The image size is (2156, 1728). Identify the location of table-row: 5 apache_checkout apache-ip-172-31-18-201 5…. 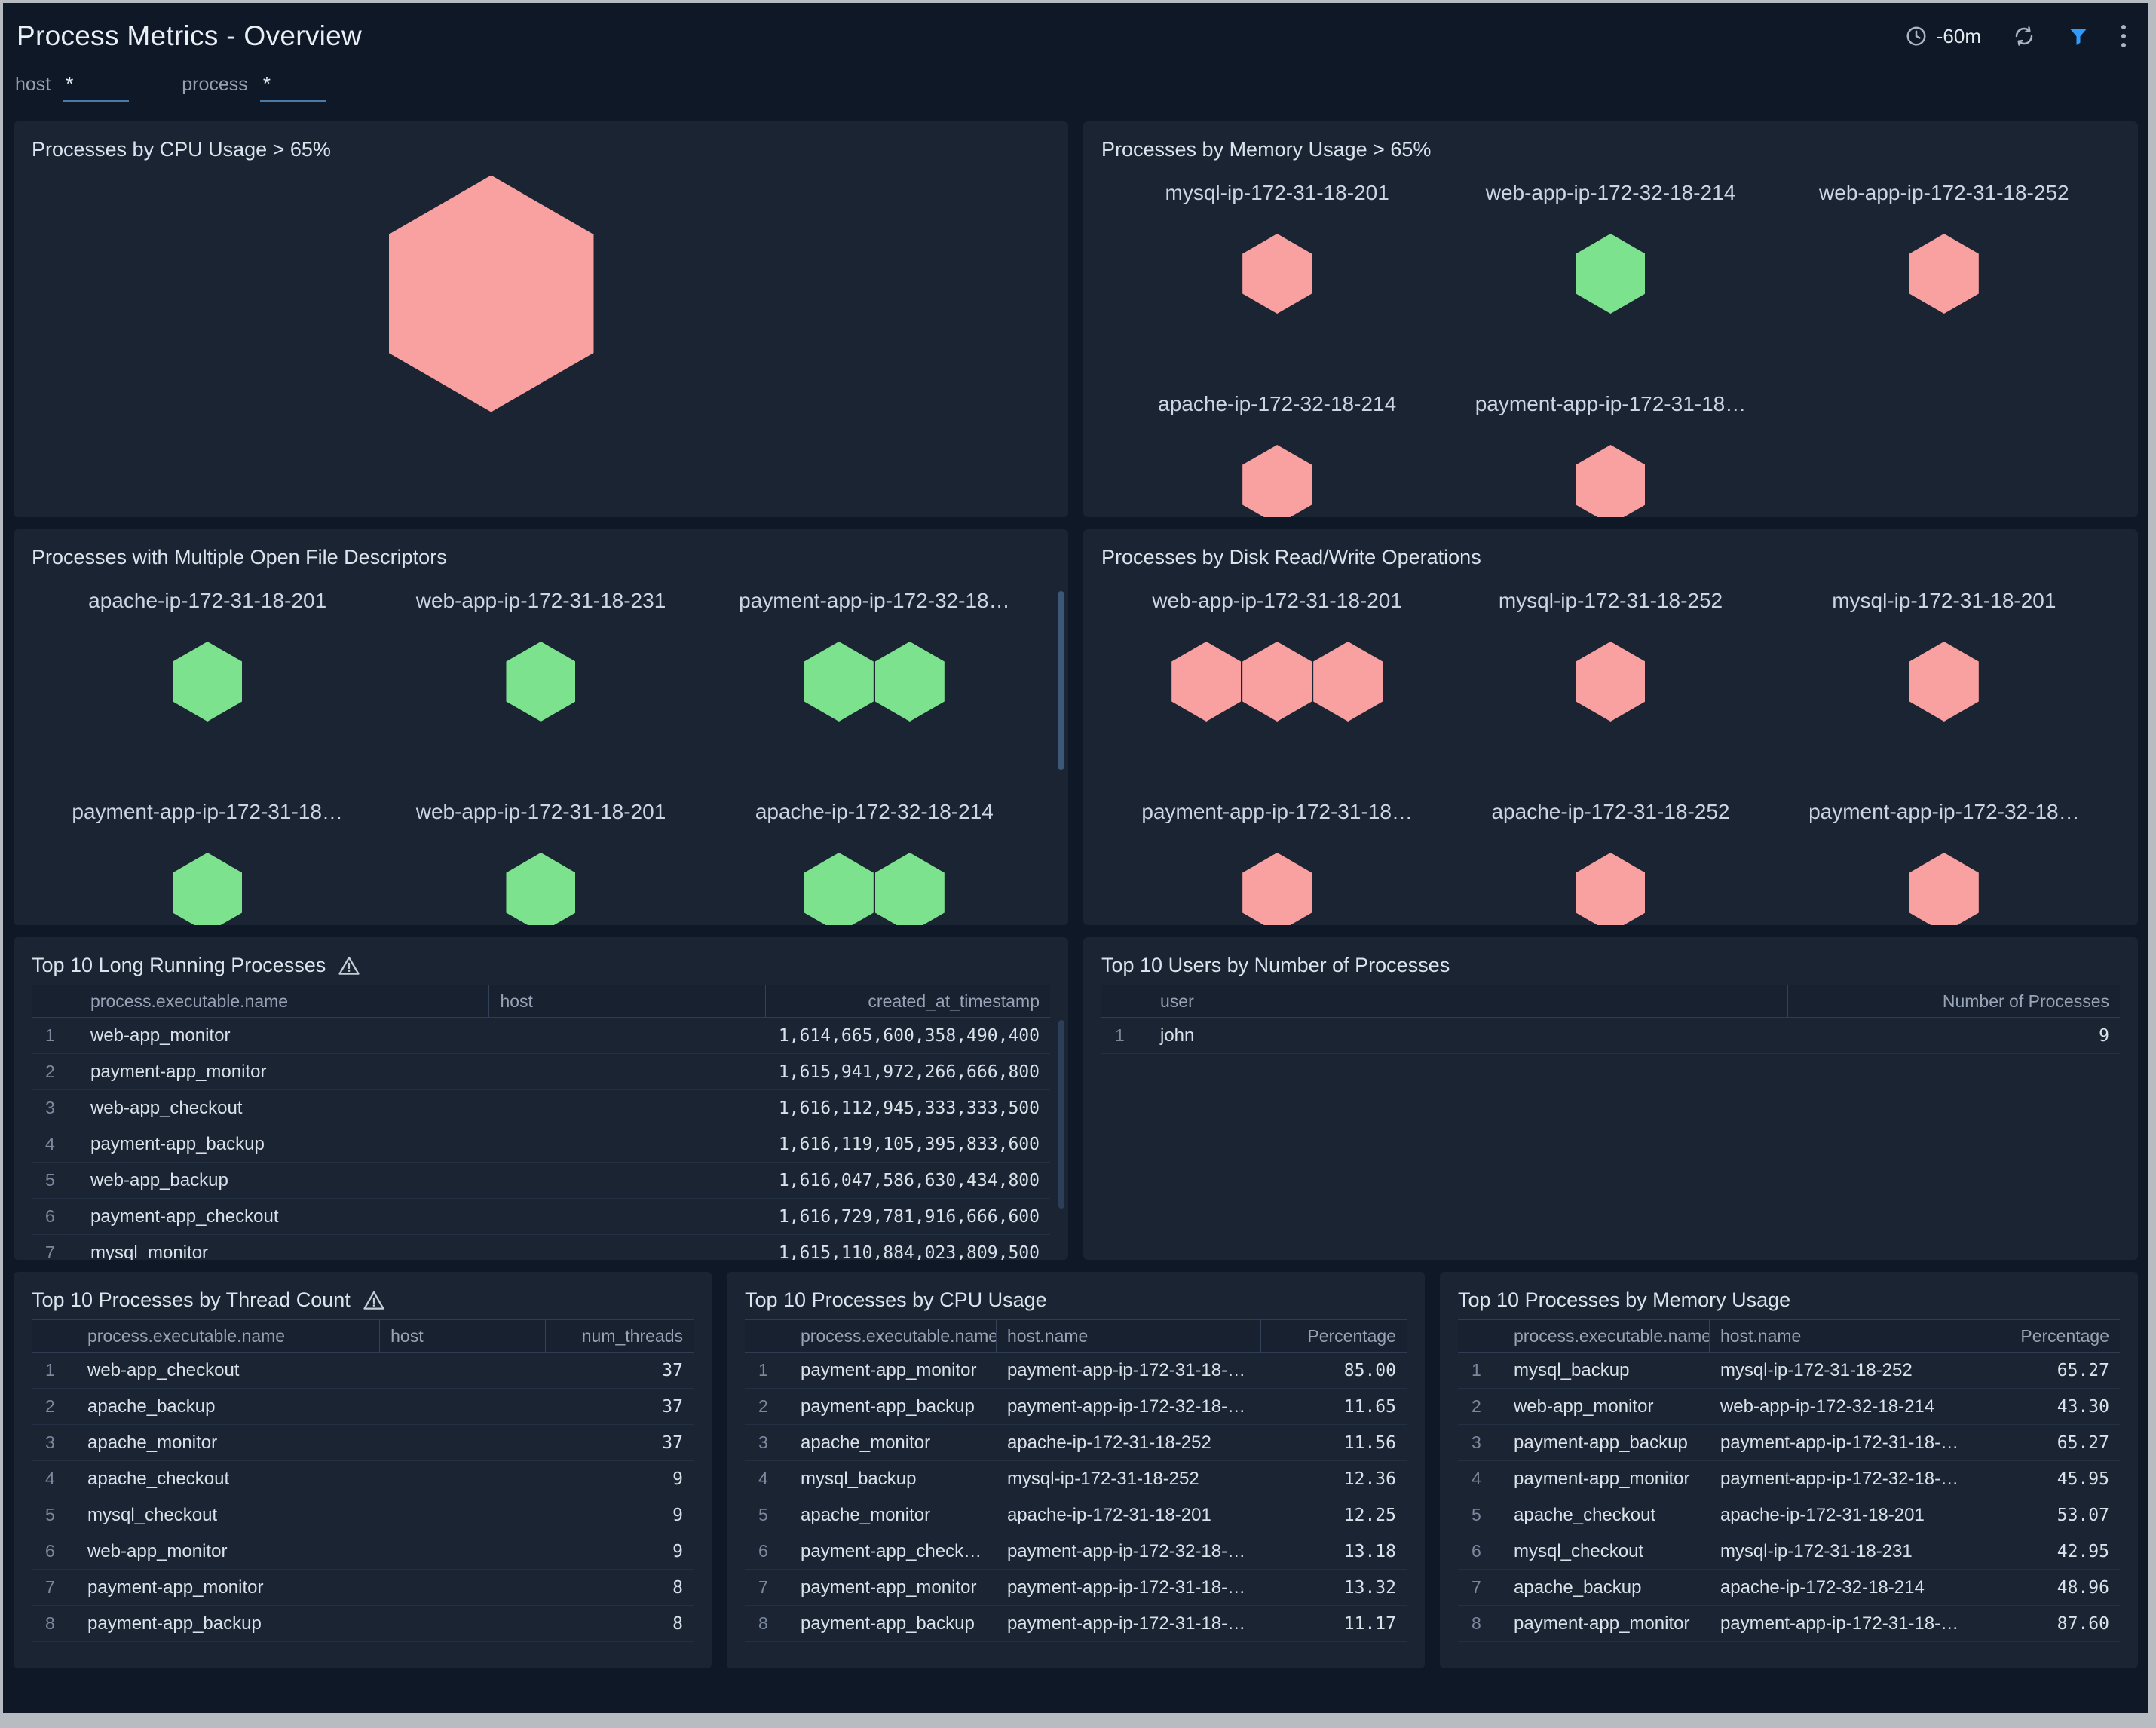
(1789, 1515).